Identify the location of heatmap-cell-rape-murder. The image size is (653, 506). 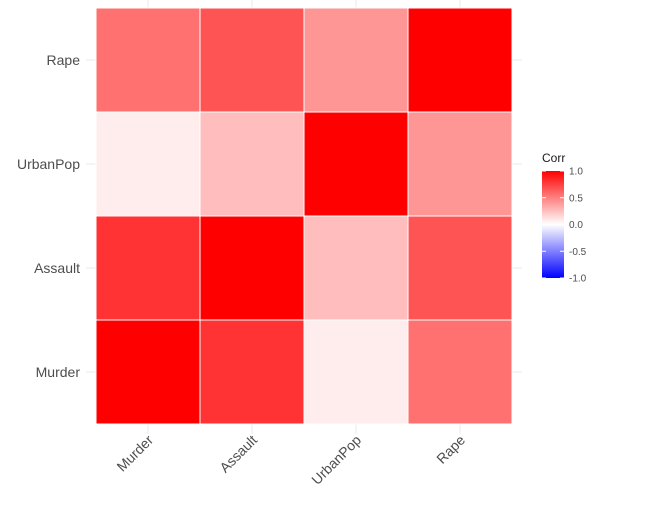
(148, 60).